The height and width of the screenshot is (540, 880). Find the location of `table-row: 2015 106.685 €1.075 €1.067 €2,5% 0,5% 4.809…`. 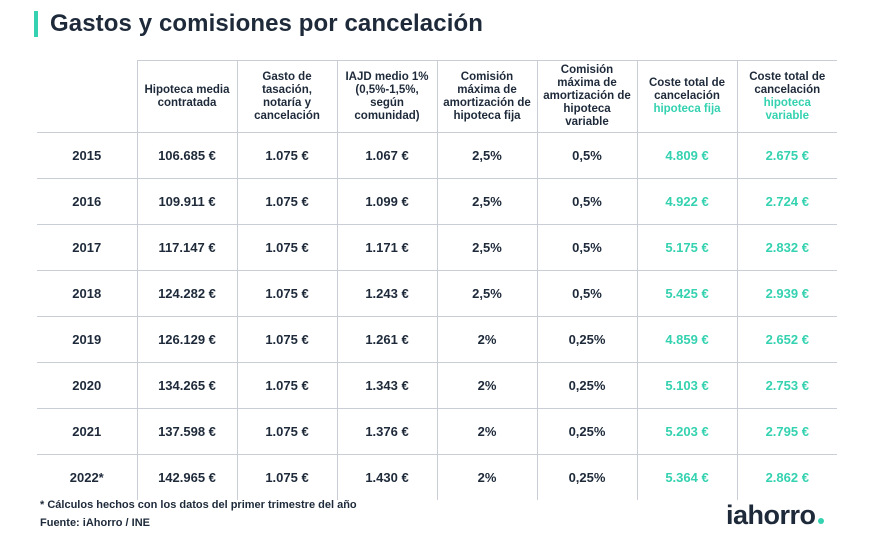

table-row: 2015 106.685 €1.075 €1.067 €2,5% 0,5% 4.809… is located at coordinates (437, 155).